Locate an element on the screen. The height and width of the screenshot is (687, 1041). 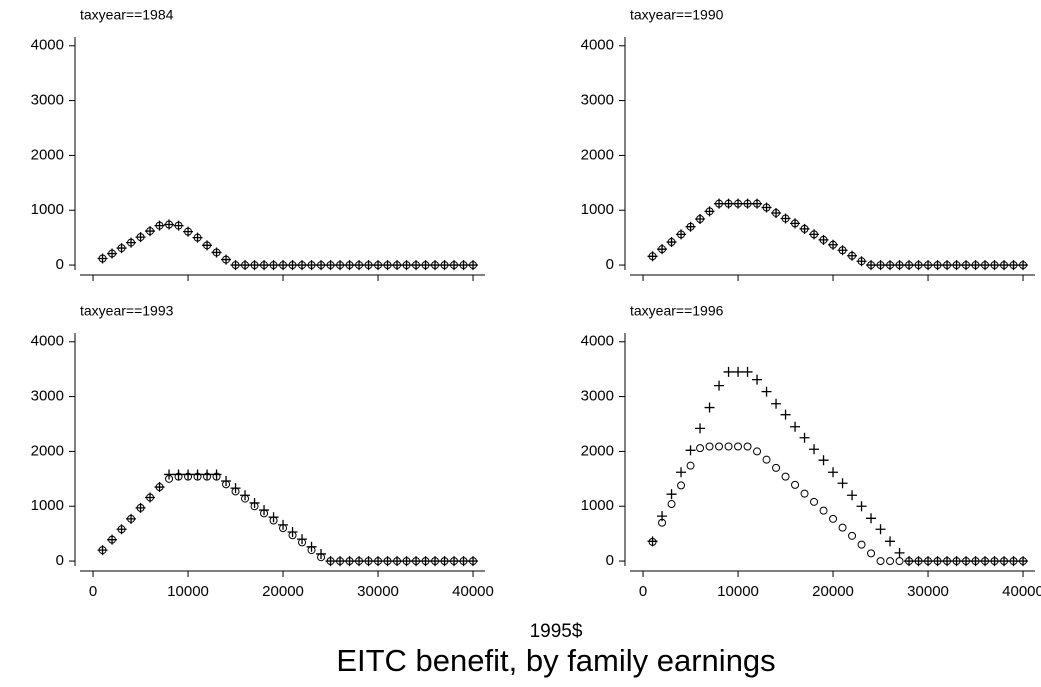
y-tick-label: 3000 is located at coordinates (47, 396).